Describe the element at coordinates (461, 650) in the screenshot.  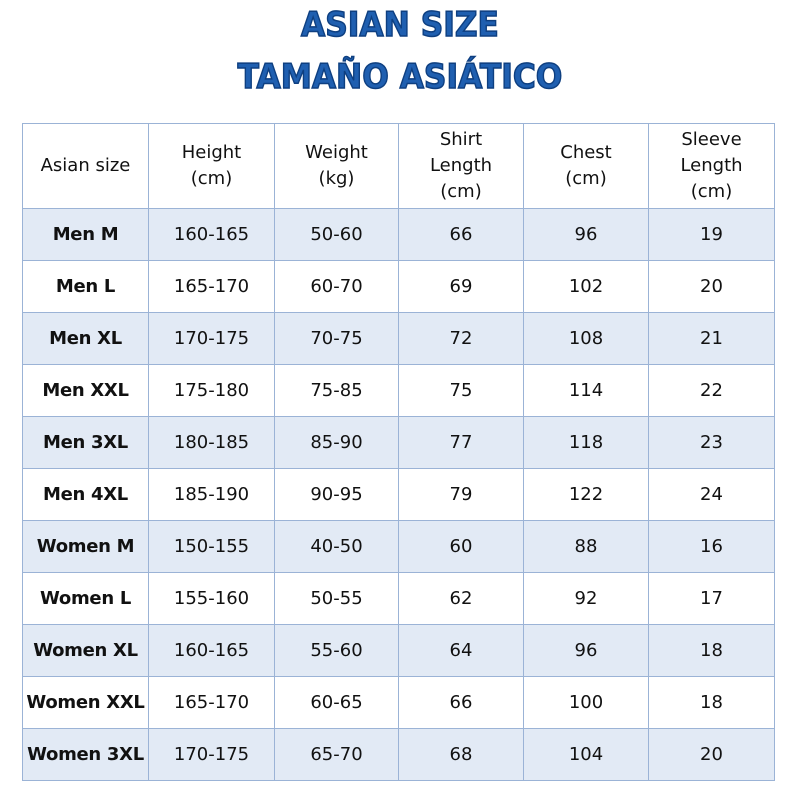
I see `cell-shirt-length: 64` at that location.